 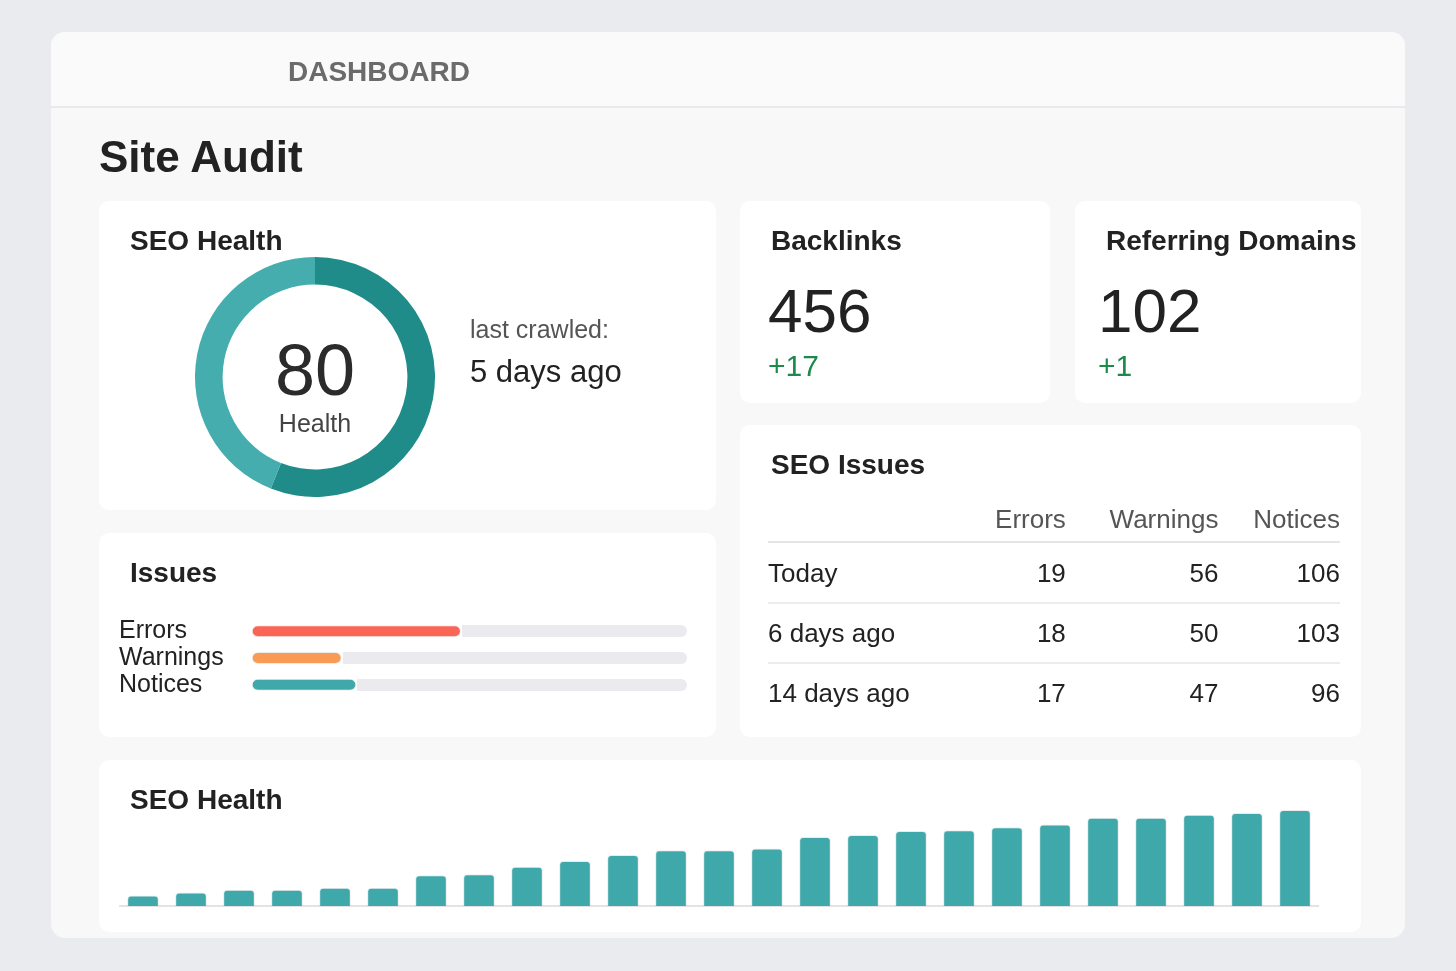 What do you see at coordinates (1325, 693) in the screenshot?
I see `data-label: 96` at bounding box center [1325, 693].